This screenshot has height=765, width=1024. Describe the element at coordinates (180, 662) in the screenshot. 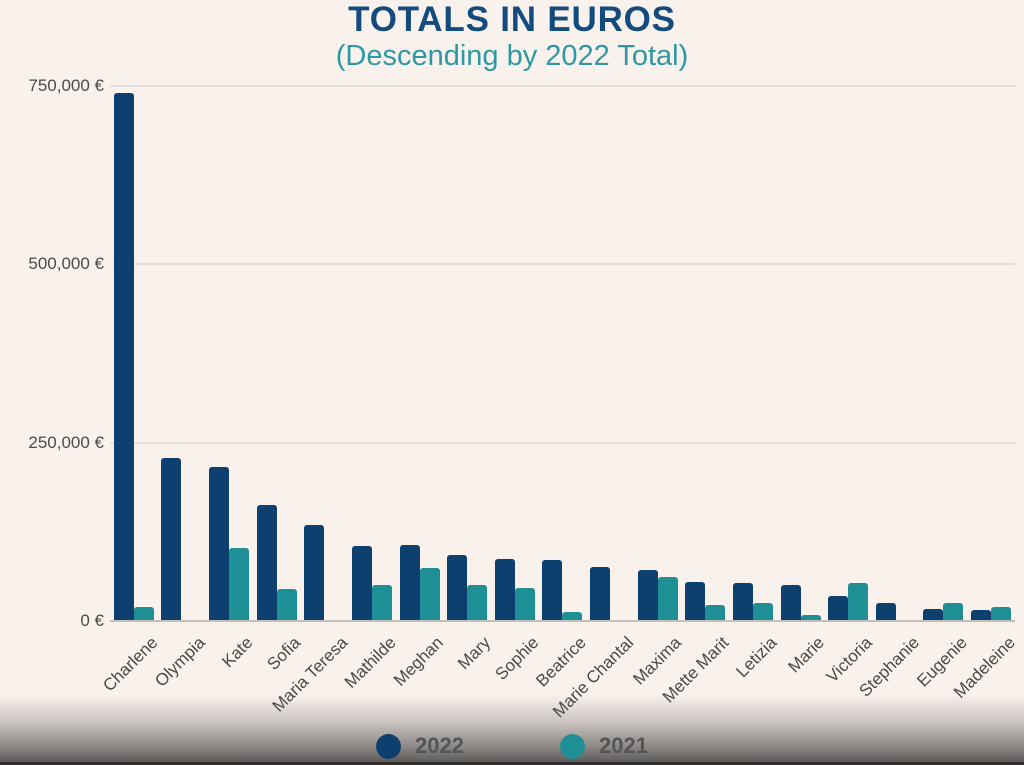

I see `x-axis-label: Olympia` at that location.